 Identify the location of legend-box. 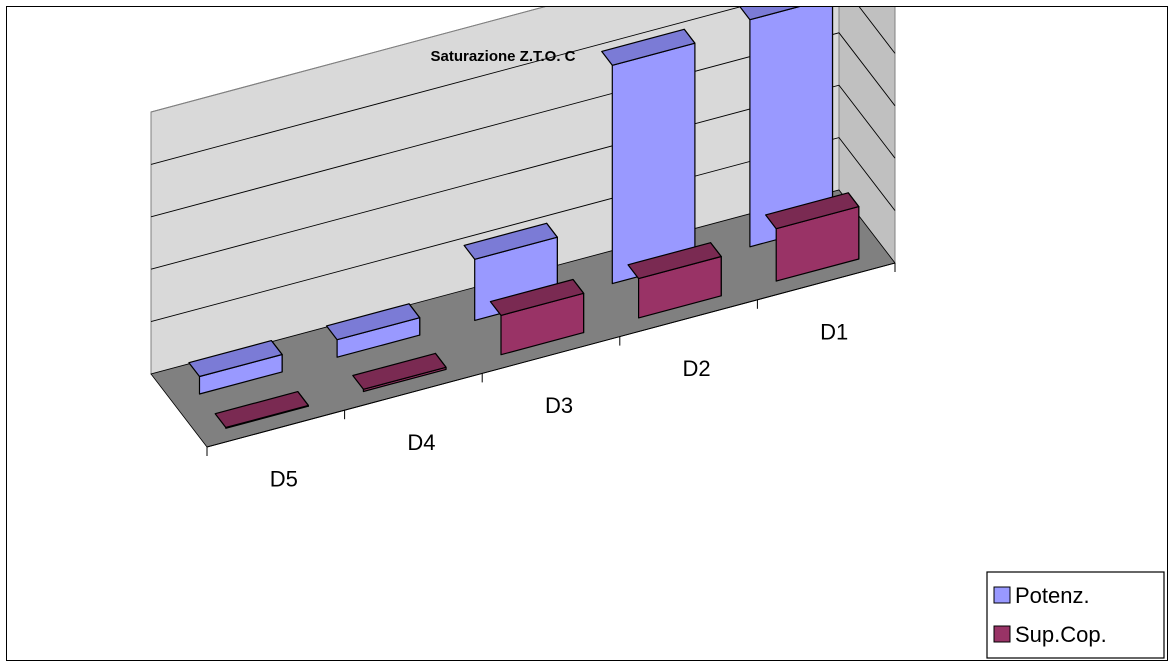
(1075, 615).